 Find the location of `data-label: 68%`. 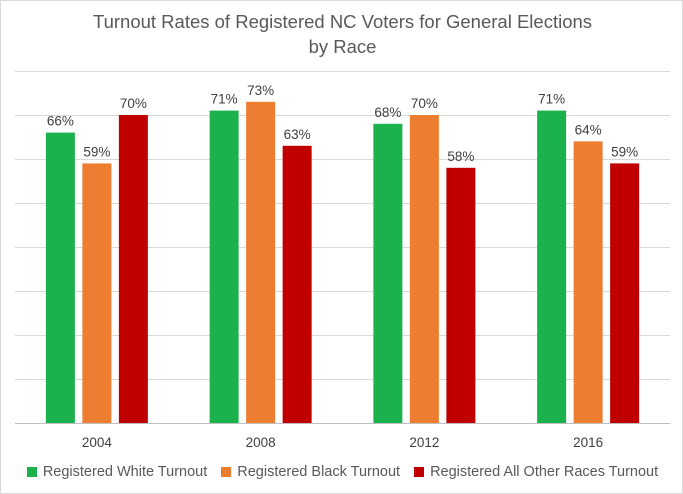

data-label: 68% is located at coordinates (387, 112).